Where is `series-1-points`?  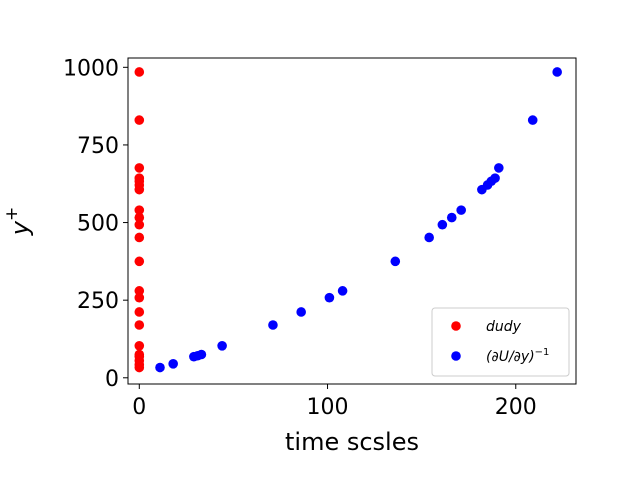 series-1-points is located at coordinates (139, 220).